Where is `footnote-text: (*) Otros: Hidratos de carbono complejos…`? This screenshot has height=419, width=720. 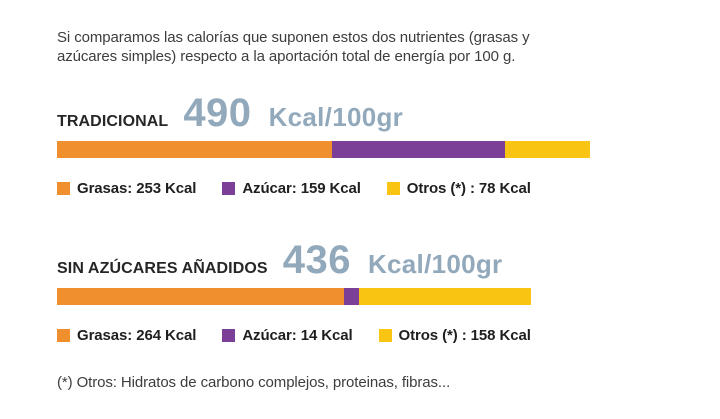 footnote-text: (*) Otros: Hidratos de carbono complejos… is located at coordinates (254, 382).